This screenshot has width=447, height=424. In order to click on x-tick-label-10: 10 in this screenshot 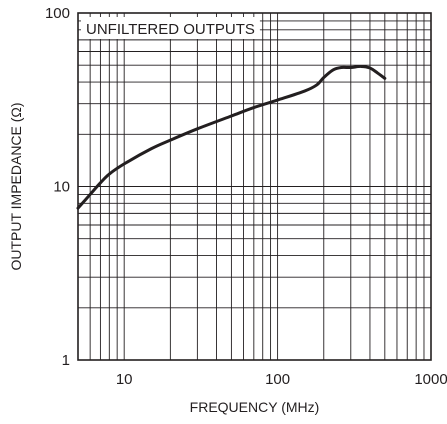, I will do `click(124, 379)`.